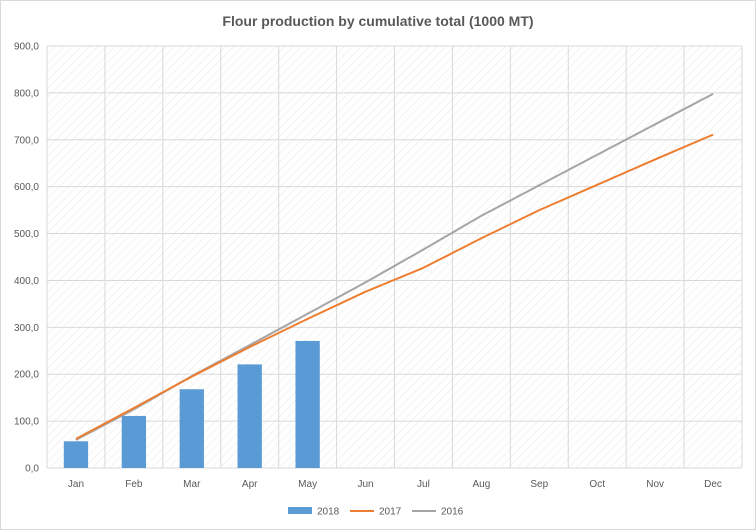 Image resolution: width=756 pixels, height=530 pixels. What do you see at coordinates (328, 512) in the screenshot?
I see `legend-label: 2018` at bounding box center [328, 512].